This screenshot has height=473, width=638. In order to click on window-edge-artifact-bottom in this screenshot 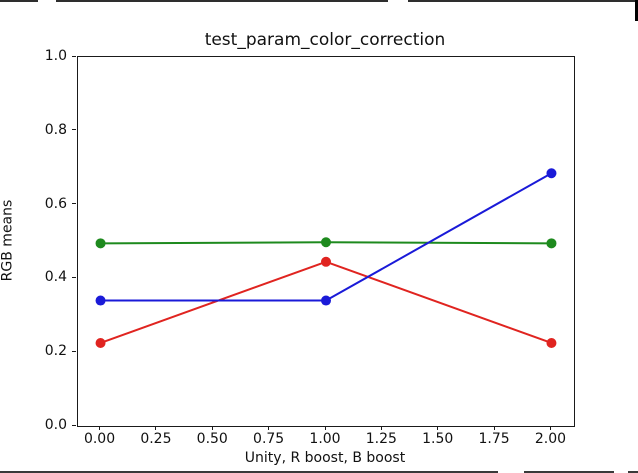, I will do `click(319, 472)`.